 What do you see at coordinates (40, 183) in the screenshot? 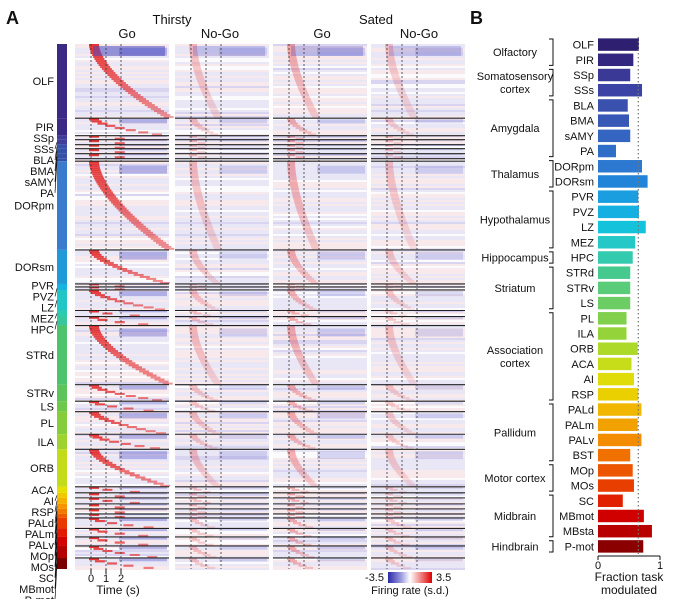
I see `region-label-sAMY: sAMY` at bounding box center [40, 183].